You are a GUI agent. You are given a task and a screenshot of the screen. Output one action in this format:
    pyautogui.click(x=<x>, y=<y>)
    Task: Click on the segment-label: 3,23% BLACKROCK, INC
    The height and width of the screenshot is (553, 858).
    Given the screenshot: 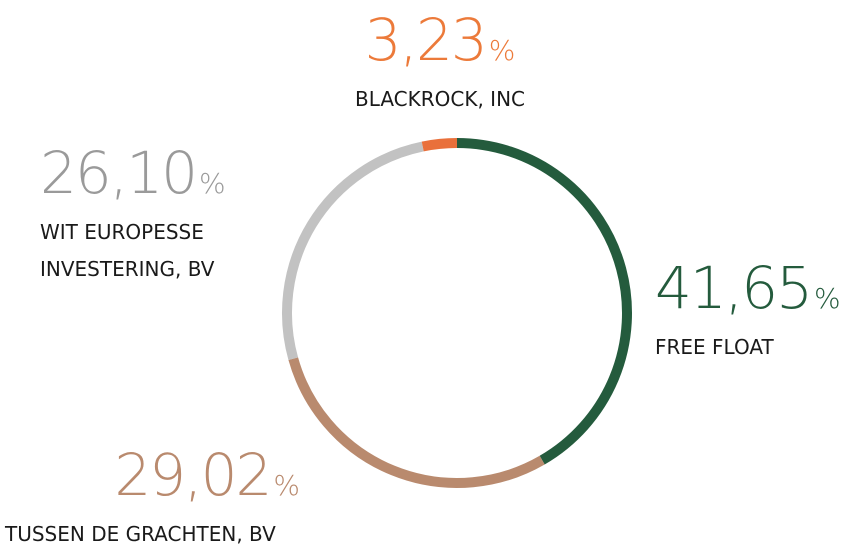 What is the action you would take?
    pyautogui.click(x=440, y=64)
    